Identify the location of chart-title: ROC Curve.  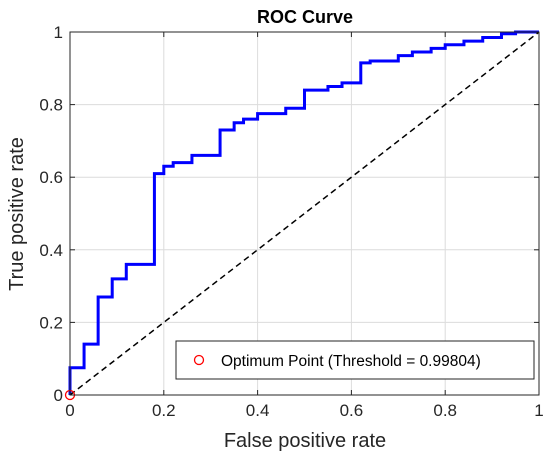
(305, 17).